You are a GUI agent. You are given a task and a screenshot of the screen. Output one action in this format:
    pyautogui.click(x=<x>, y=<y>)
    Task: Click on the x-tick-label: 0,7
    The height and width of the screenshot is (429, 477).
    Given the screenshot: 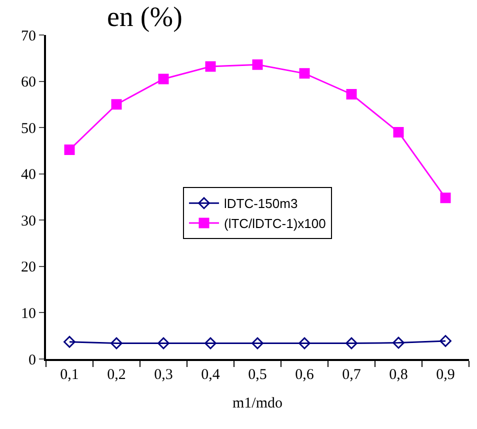 What is the action you would take?
    pyautogui.click(x=352, y=375)
    